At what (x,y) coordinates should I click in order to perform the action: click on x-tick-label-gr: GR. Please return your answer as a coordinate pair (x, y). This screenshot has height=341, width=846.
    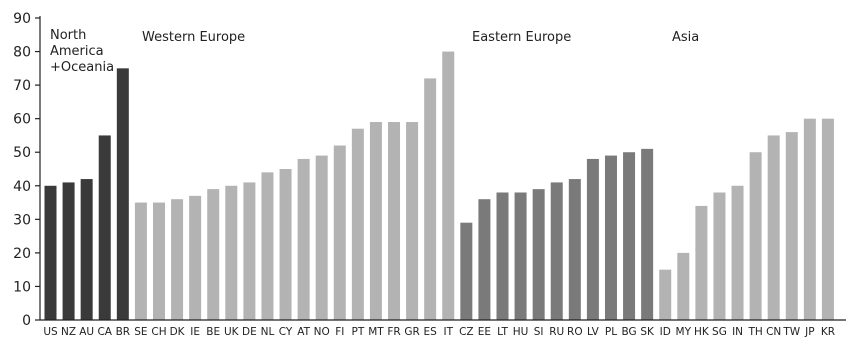
    Looking at the image, I should click on (411, 332).